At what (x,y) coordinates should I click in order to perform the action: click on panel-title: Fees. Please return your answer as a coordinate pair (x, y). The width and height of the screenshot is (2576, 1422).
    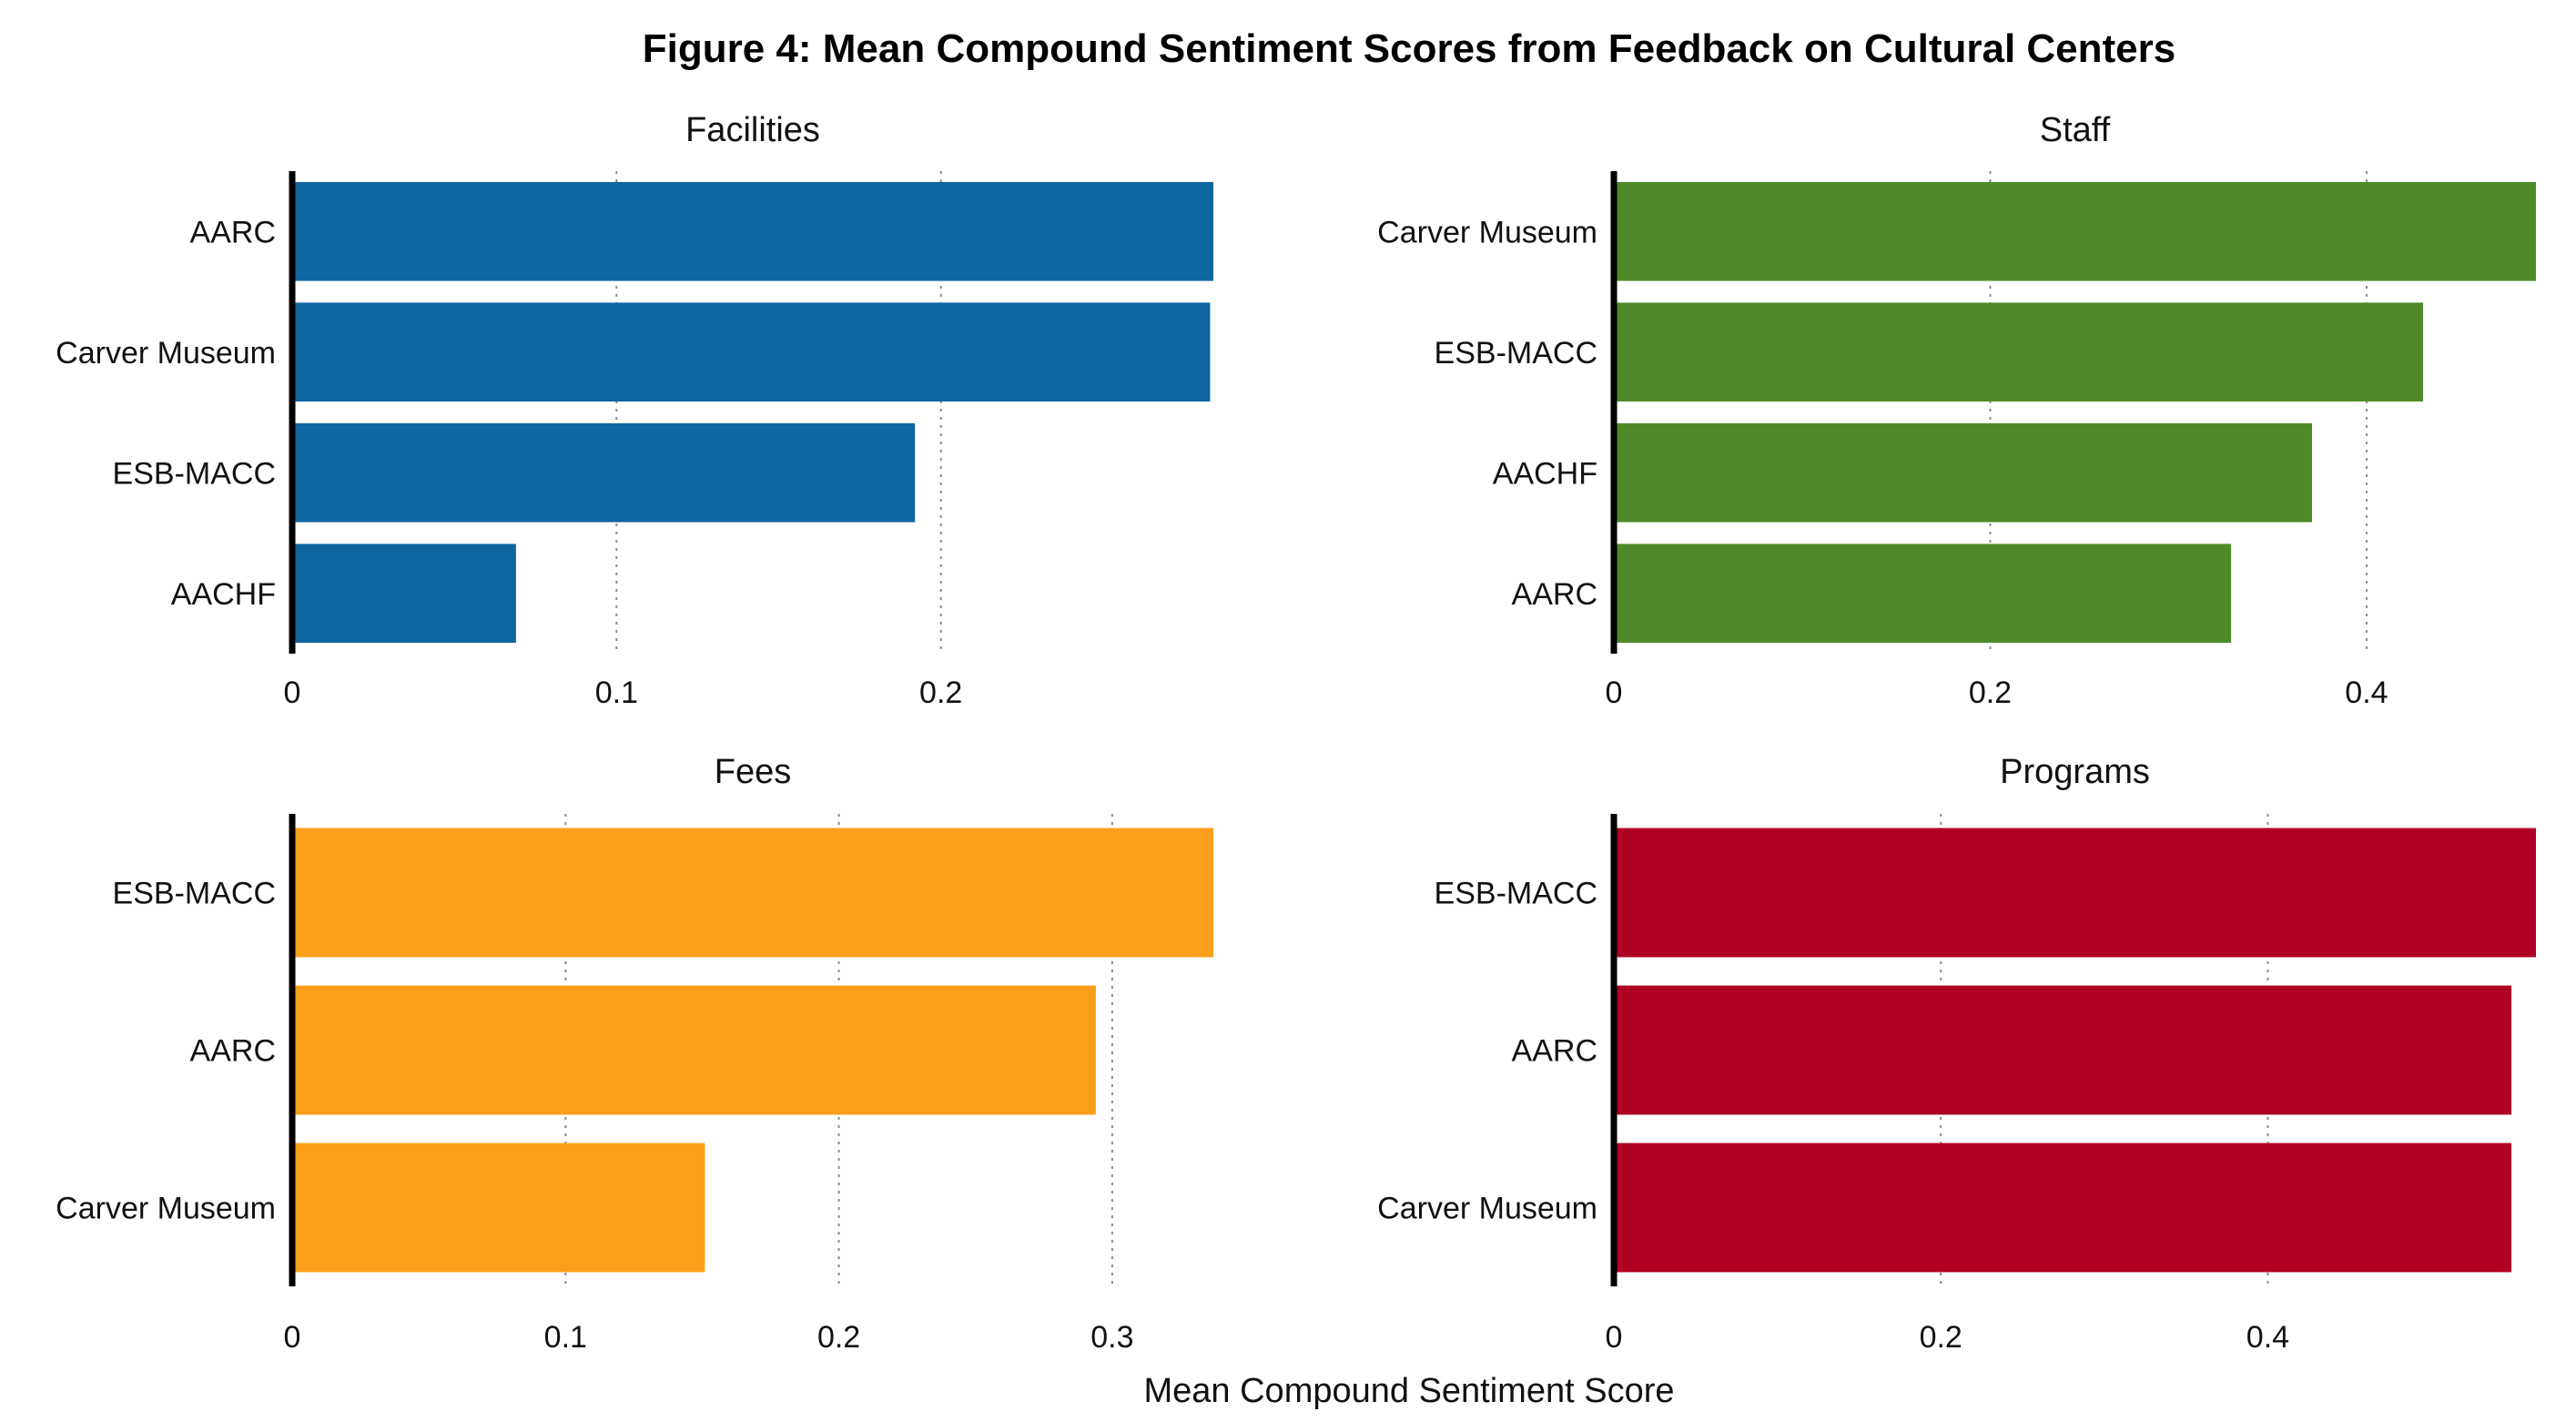
    Looking at the image, I should click on (753, 772).